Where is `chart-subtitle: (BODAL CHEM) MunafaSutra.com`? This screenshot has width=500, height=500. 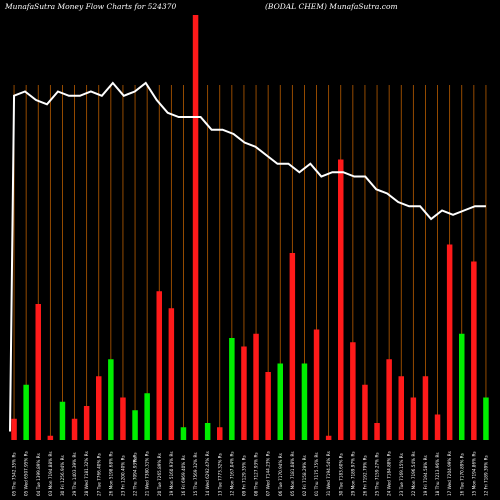
chart-subtitle: (BODAL CHEM) MunafaSutra.com is located at coordinates (331, 6).